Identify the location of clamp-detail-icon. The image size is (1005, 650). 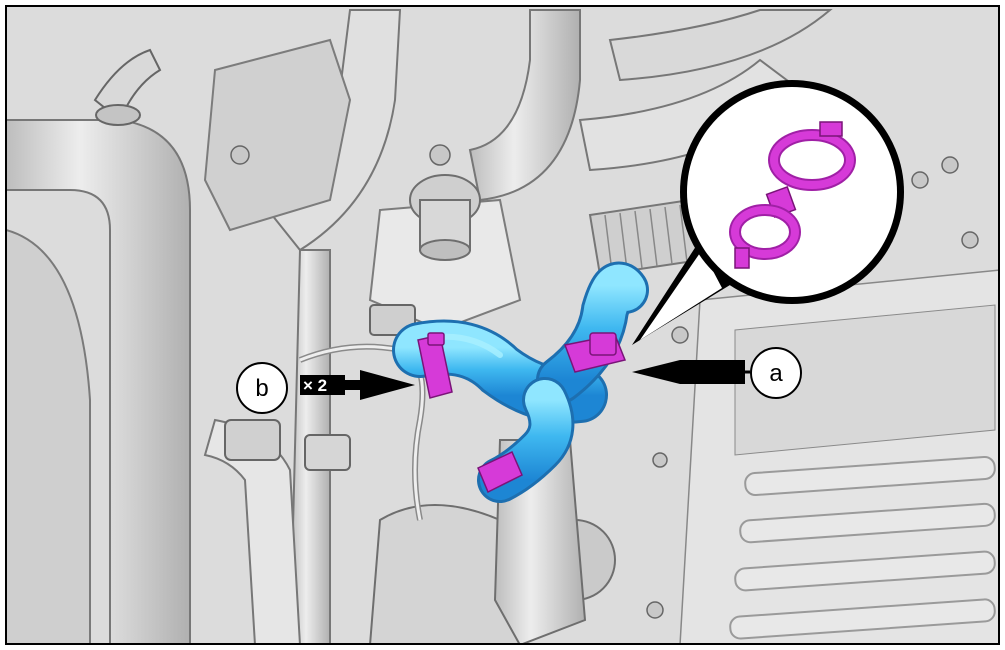
(792, 195).